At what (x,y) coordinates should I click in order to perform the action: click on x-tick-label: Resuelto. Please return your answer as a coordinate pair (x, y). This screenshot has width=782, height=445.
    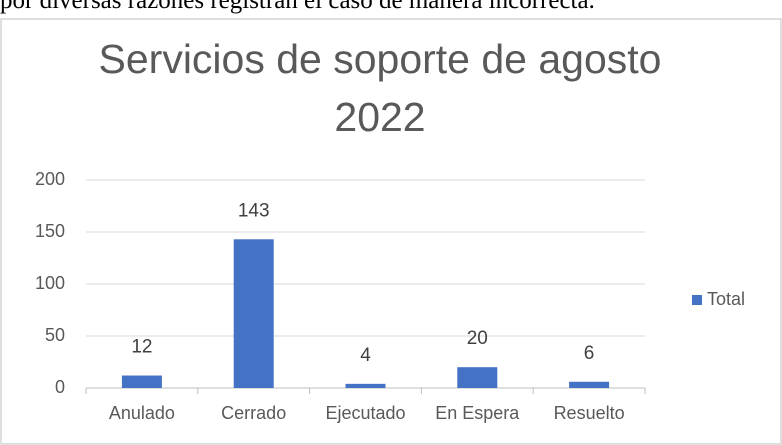
    Looking at the image, I should click on (589, 413).